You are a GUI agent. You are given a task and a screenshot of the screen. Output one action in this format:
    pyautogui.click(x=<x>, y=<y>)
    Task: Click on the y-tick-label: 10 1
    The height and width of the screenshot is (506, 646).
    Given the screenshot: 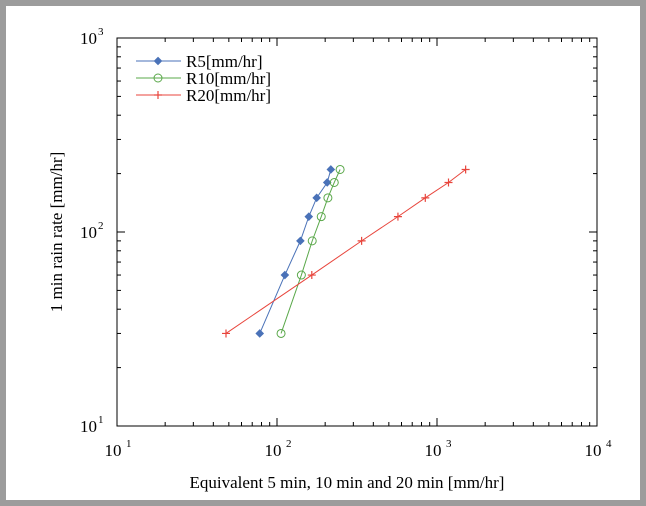 What is the action you would take?
    pyautogui.click(x=92, y=425)
    